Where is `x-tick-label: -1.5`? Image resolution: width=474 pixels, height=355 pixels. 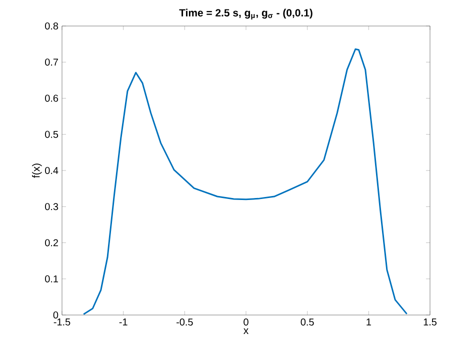
x-tick-label: -1.5 is located at coordinates (62, 322).